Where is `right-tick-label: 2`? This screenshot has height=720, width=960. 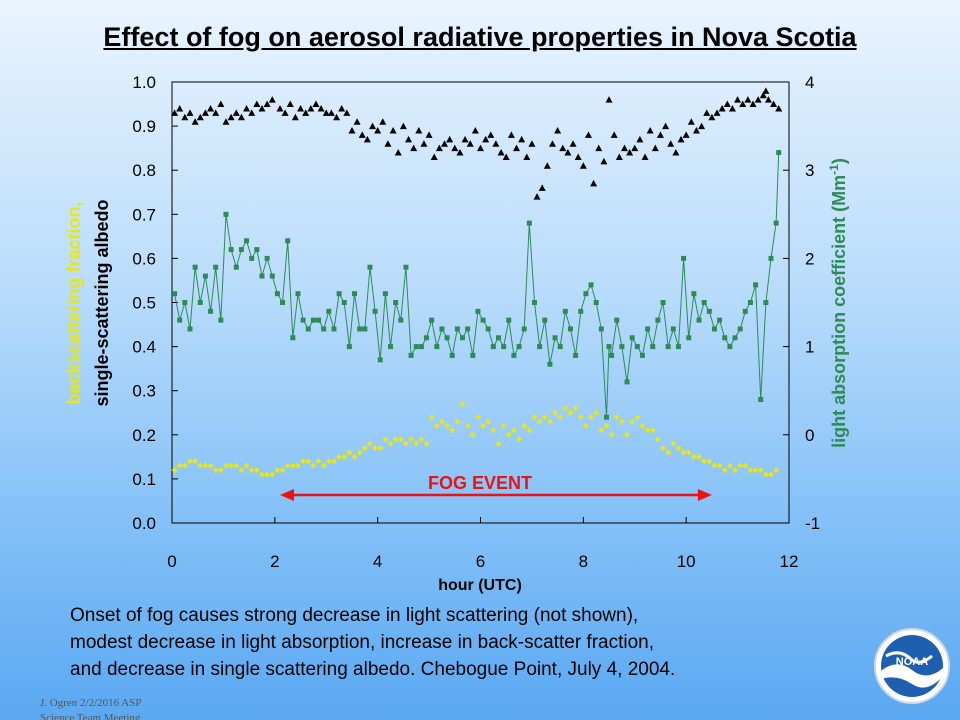 right-tick-label: 2 is located at coordinates (809, 258).